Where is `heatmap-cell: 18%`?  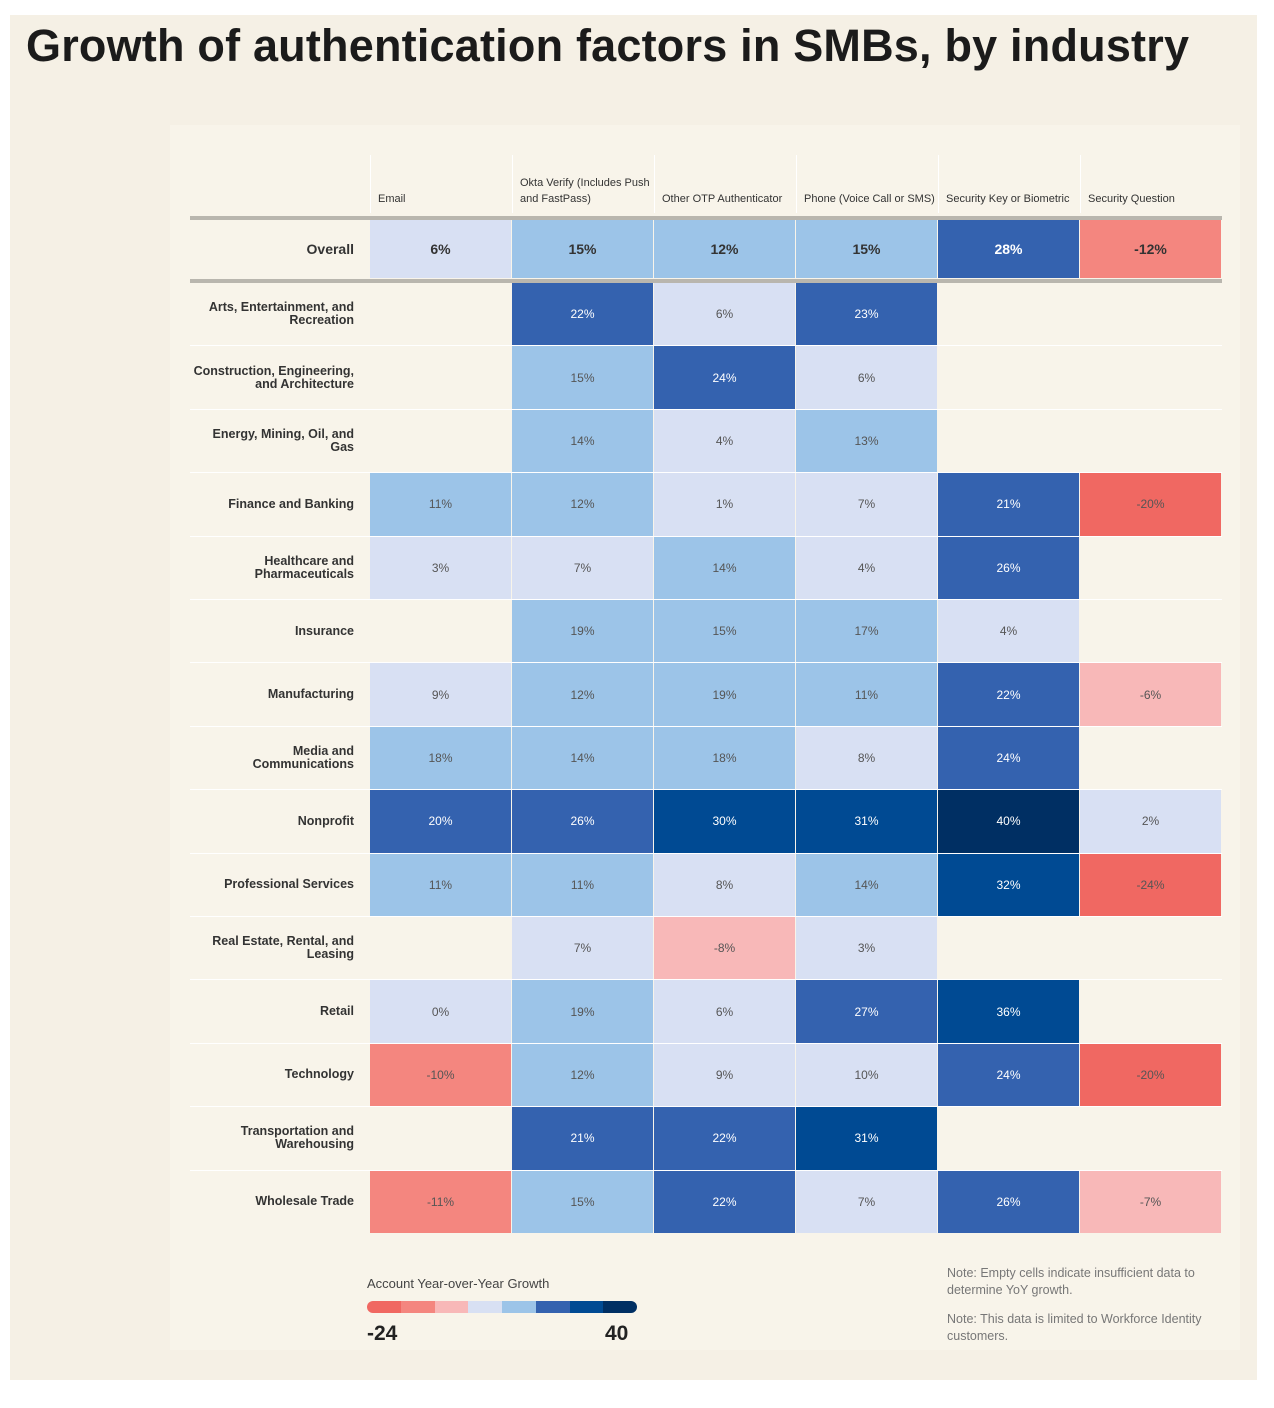
heatmap-cell: 18% is located at coordinates (440, 758).